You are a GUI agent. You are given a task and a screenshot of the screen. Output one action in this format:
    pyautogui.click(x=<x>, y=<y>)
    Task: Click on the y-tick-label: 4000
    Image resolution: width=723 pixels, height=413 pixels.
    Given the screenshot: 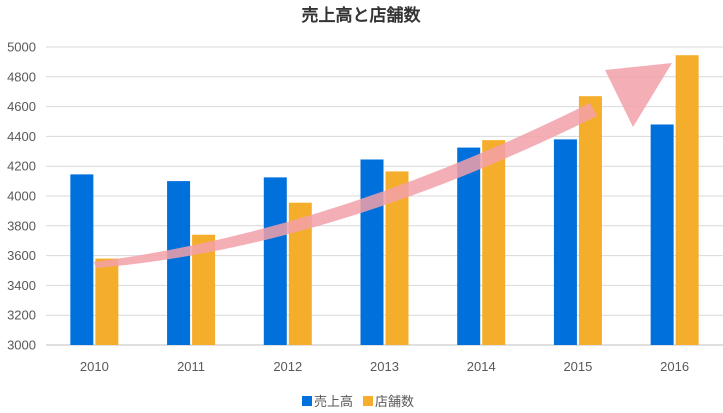 What is the action you would take?
    pyautogui.click(x=21, y=196)
    